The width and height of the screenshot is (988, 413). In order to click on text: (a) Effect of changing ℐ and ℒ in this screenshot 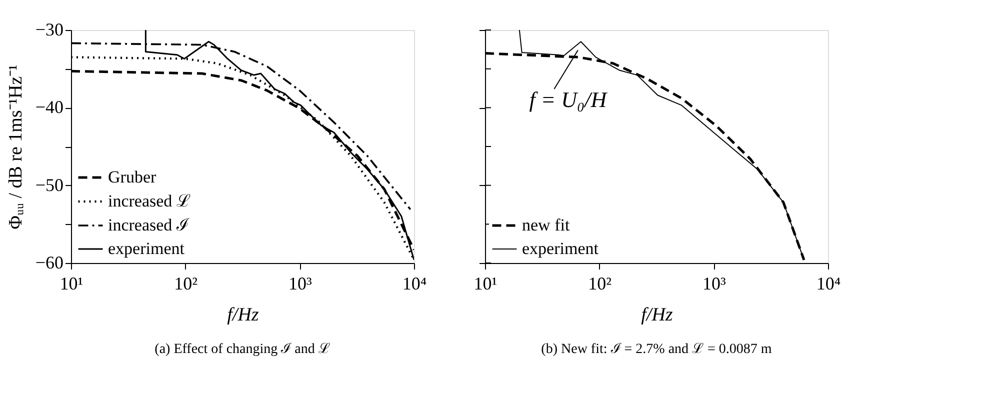, I will do `click(242, 349)`.